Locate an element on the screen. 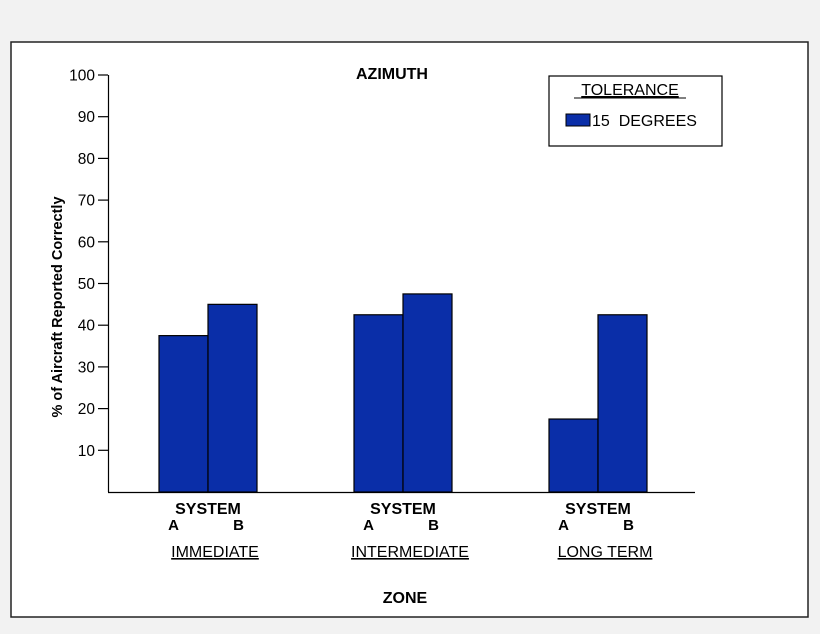 This screenshot has height=634, width=820. legend-swatch is located at coordinates (578, 120).